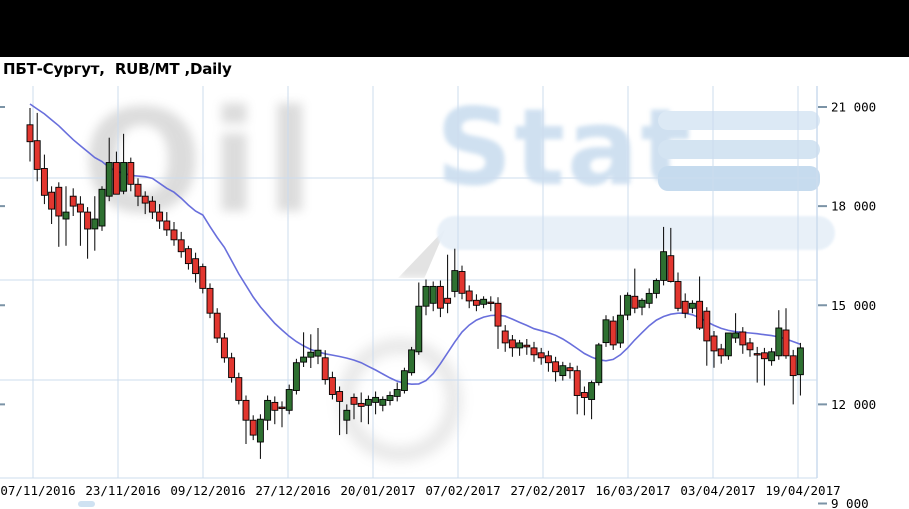 This screenshot has height=509, width=909. Describe the element at coordinates (853, 305) in the screenshot. I see `y-axis-label: 15 000` at that location.